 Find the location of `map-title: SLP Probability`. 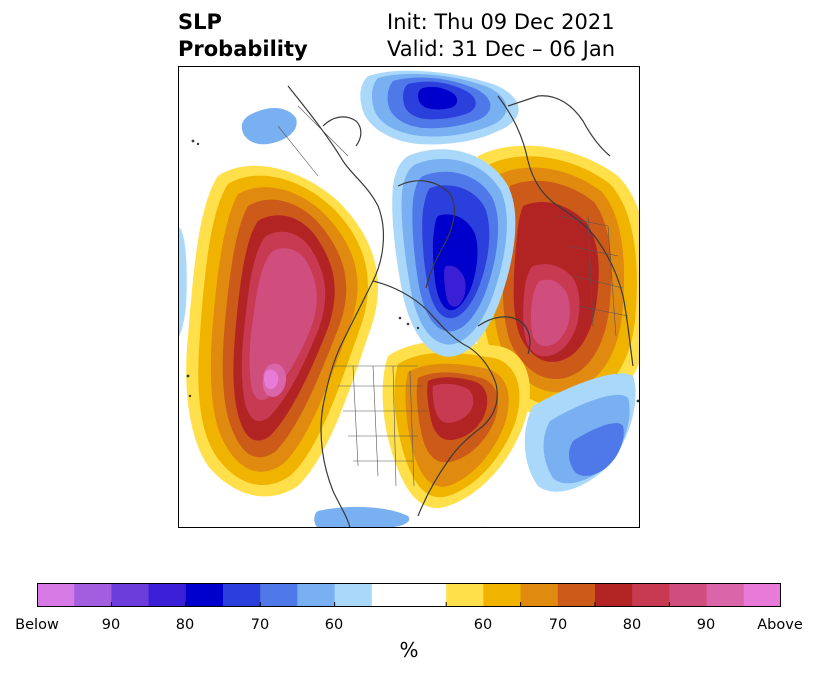

map-title: SLP Probability is located at coordinates (243, 36).